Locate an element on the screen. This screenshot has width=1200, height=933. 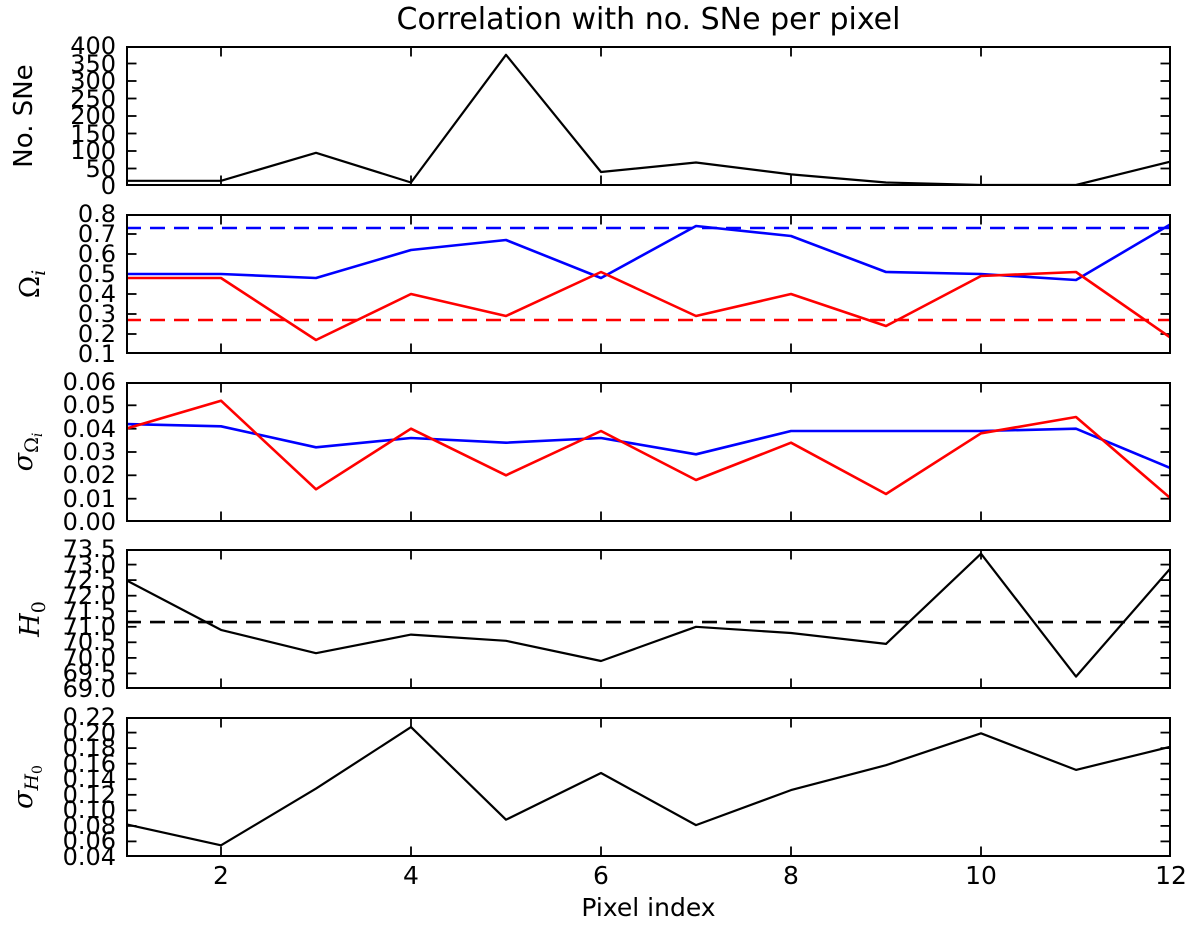
y-tick-label: 0.3 is located at coordinates (96, 314).